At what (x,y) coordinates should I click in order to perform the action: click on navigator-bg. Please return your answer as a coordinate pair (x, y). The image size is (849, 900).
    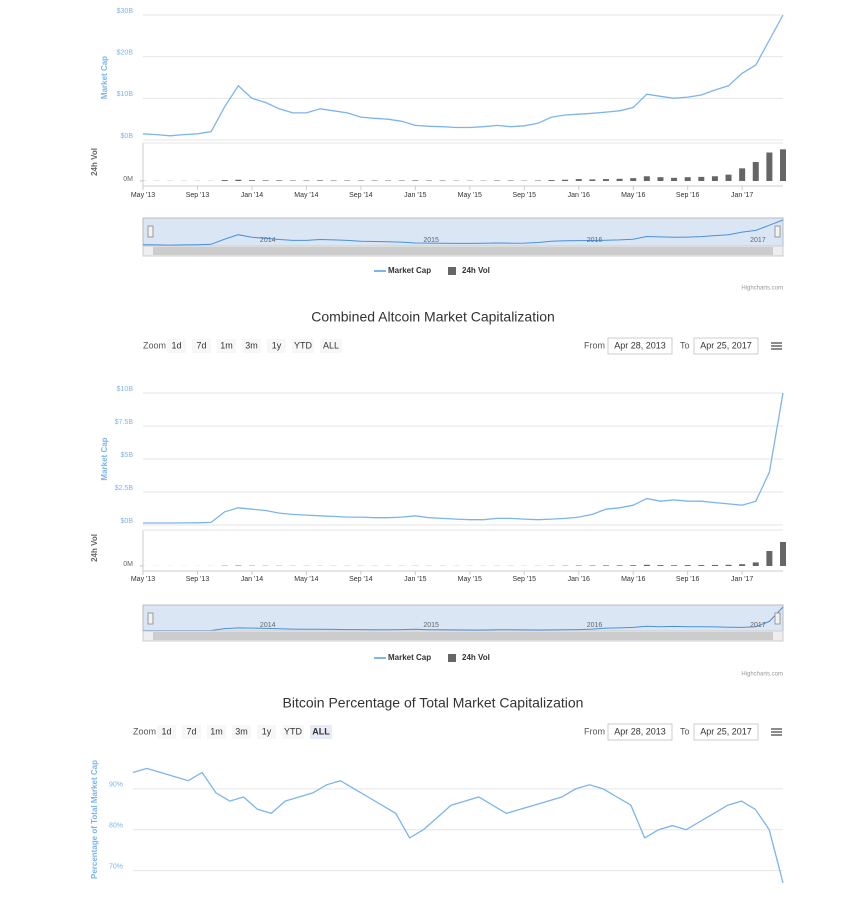
    Looking at the image, I should click on (463, 232).